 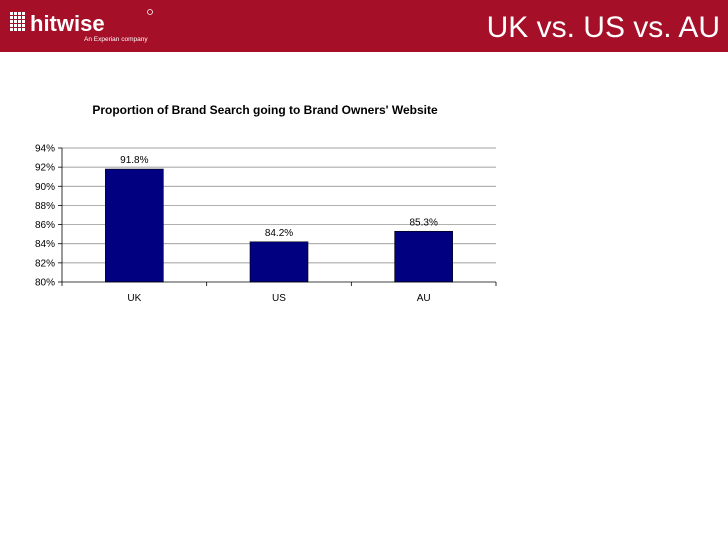 I want to click on hitwise-logo: hitwise An Experian company, so click(x=81, y=26).